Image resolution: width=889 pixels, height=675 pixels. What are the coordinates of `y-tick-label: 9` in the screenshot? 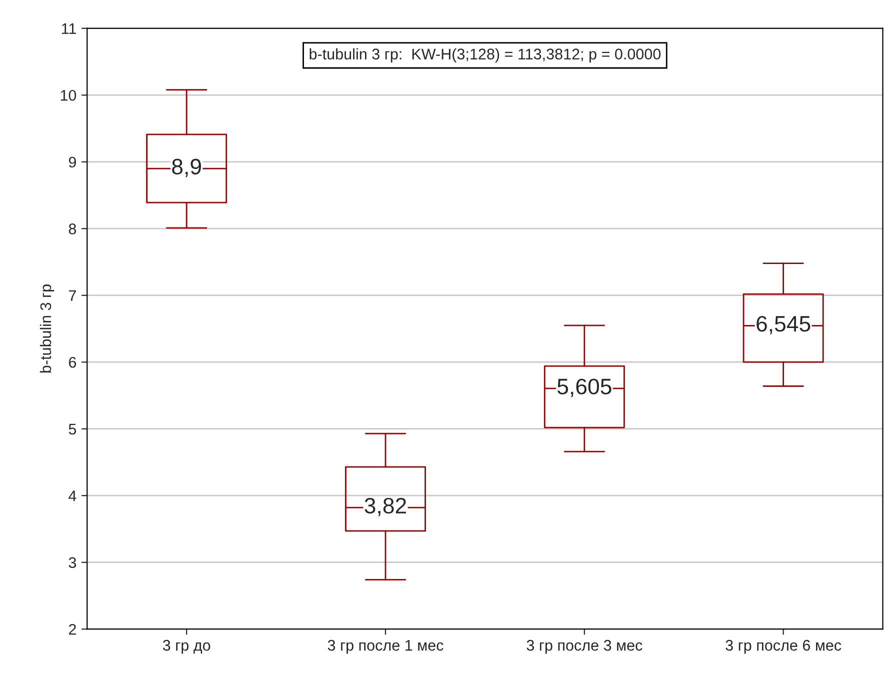 It's located at (72, 162).